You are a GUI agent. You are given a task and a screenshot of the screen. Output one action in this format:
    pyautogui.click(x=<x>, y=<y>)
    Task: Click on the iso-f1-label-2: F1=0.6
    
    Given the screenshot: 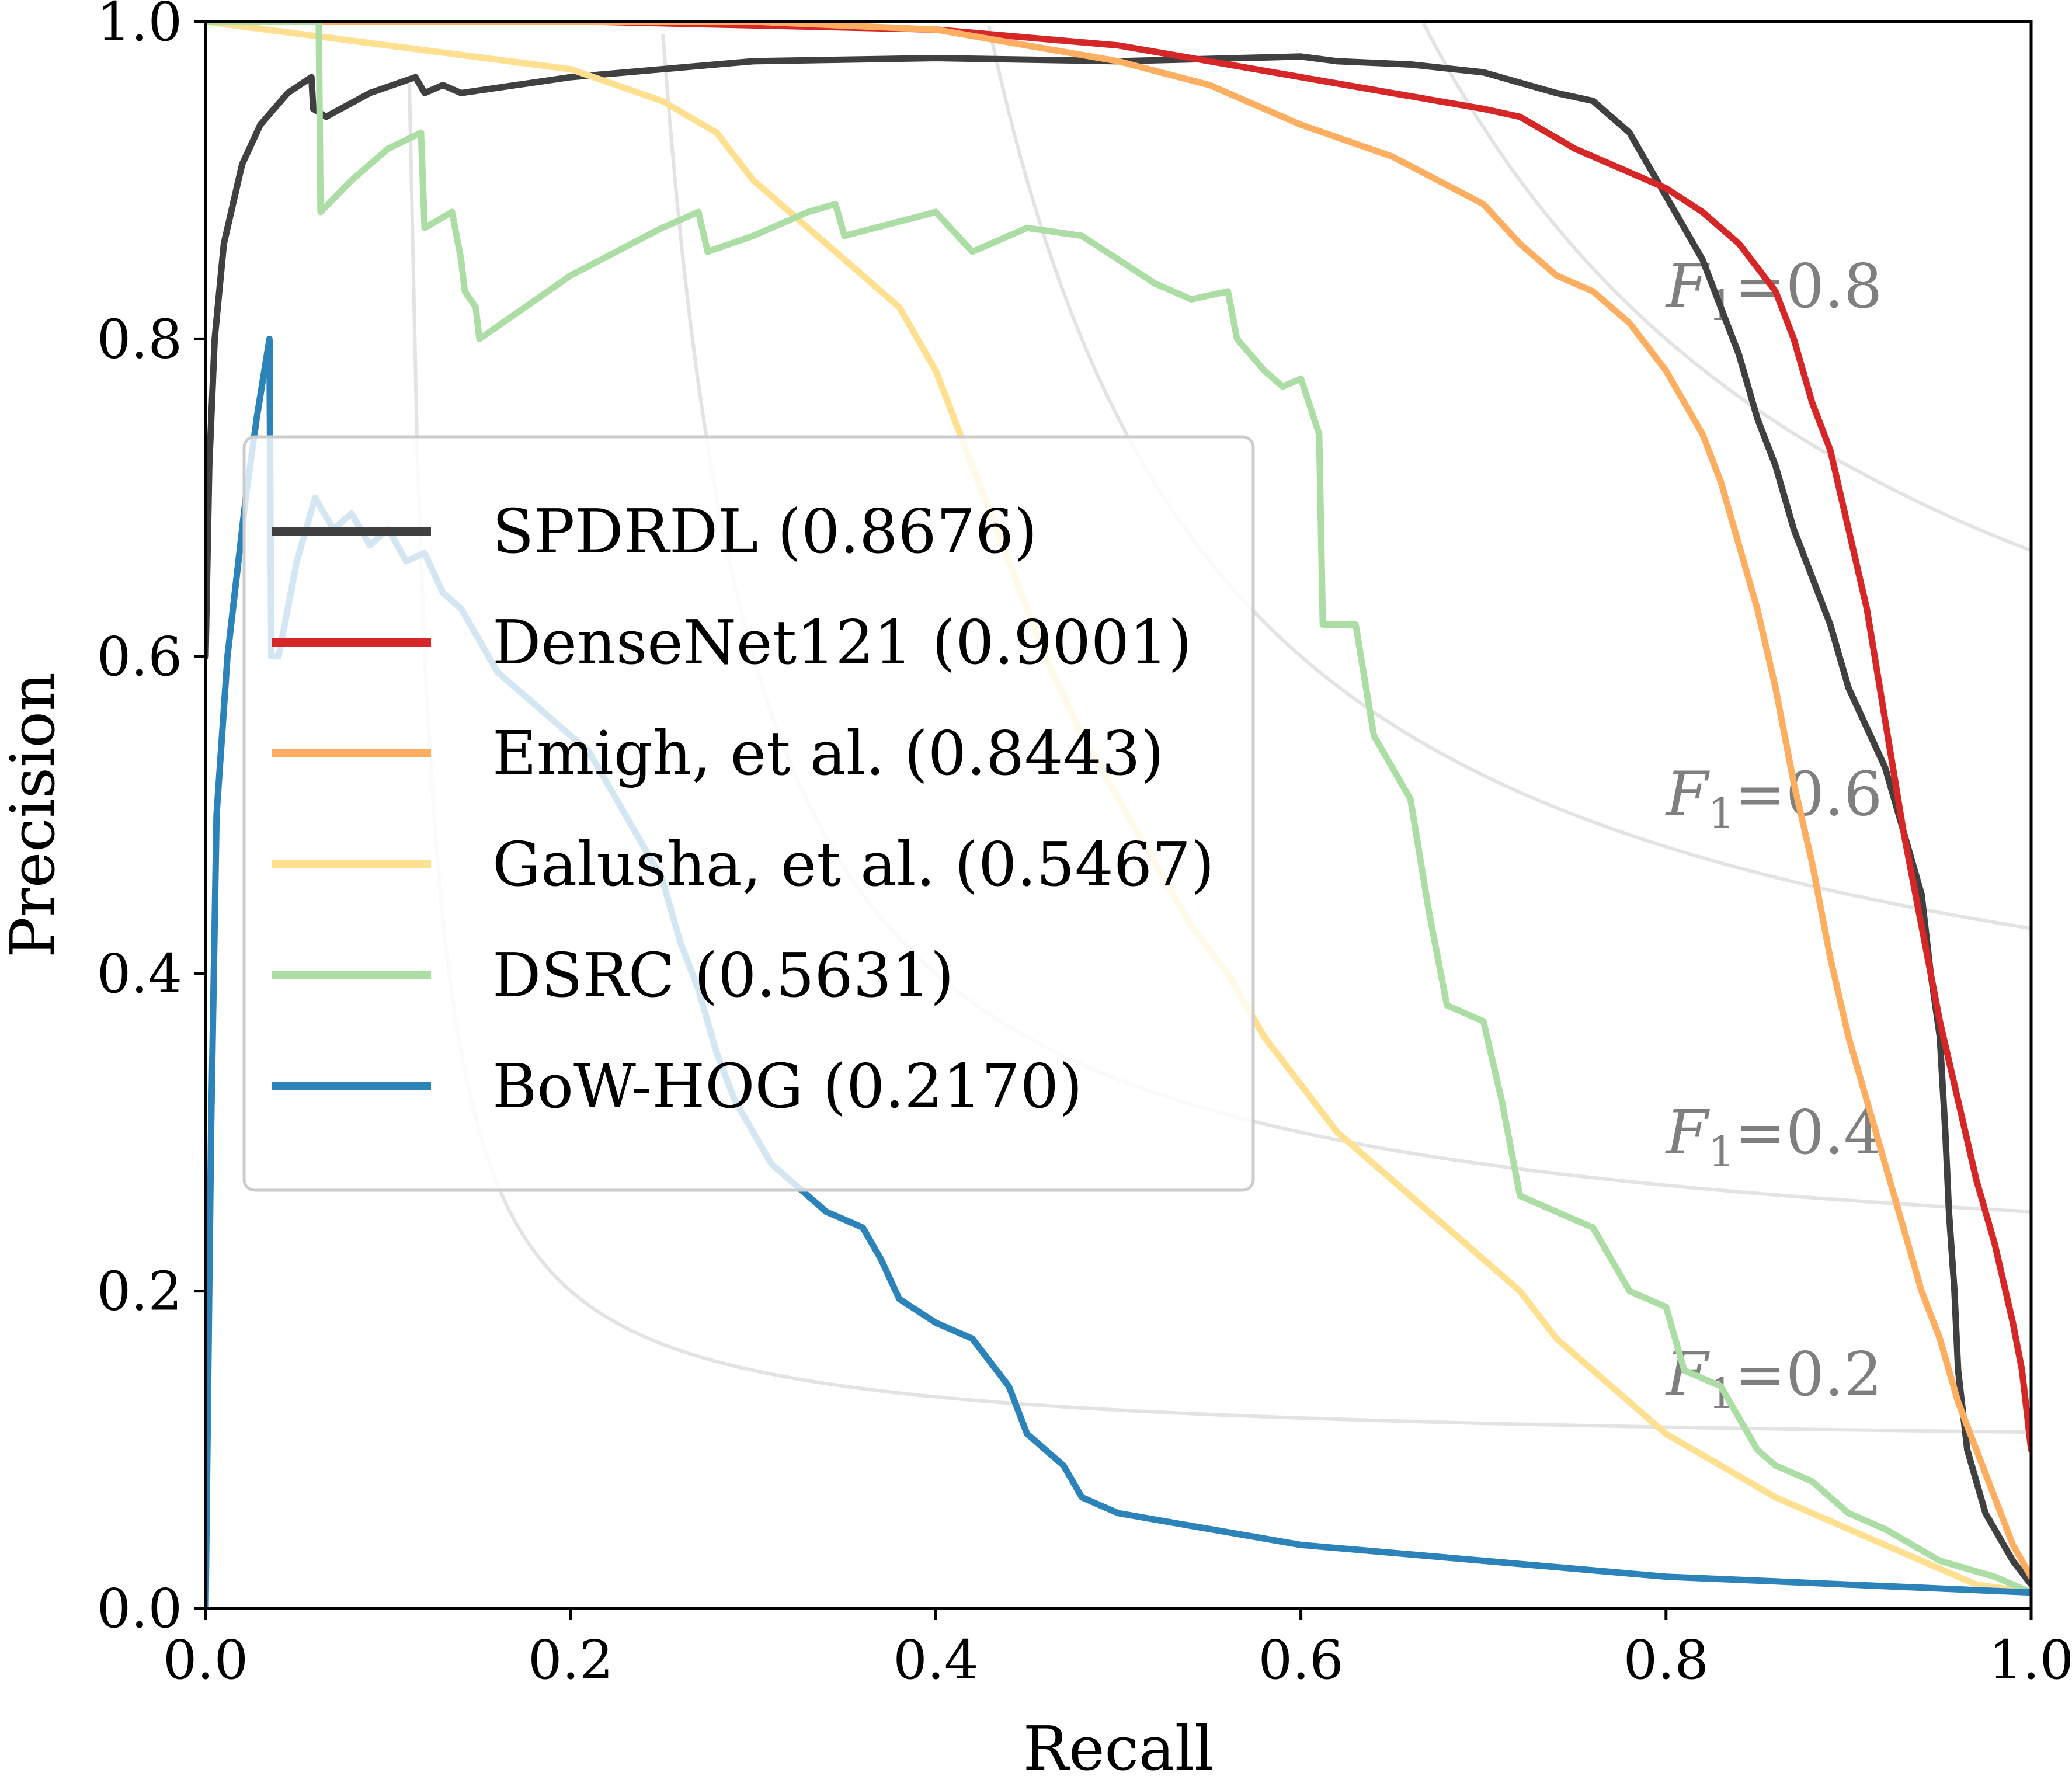 What is the action you would take?
    pyautogui.click(x=1774, y=798)
    